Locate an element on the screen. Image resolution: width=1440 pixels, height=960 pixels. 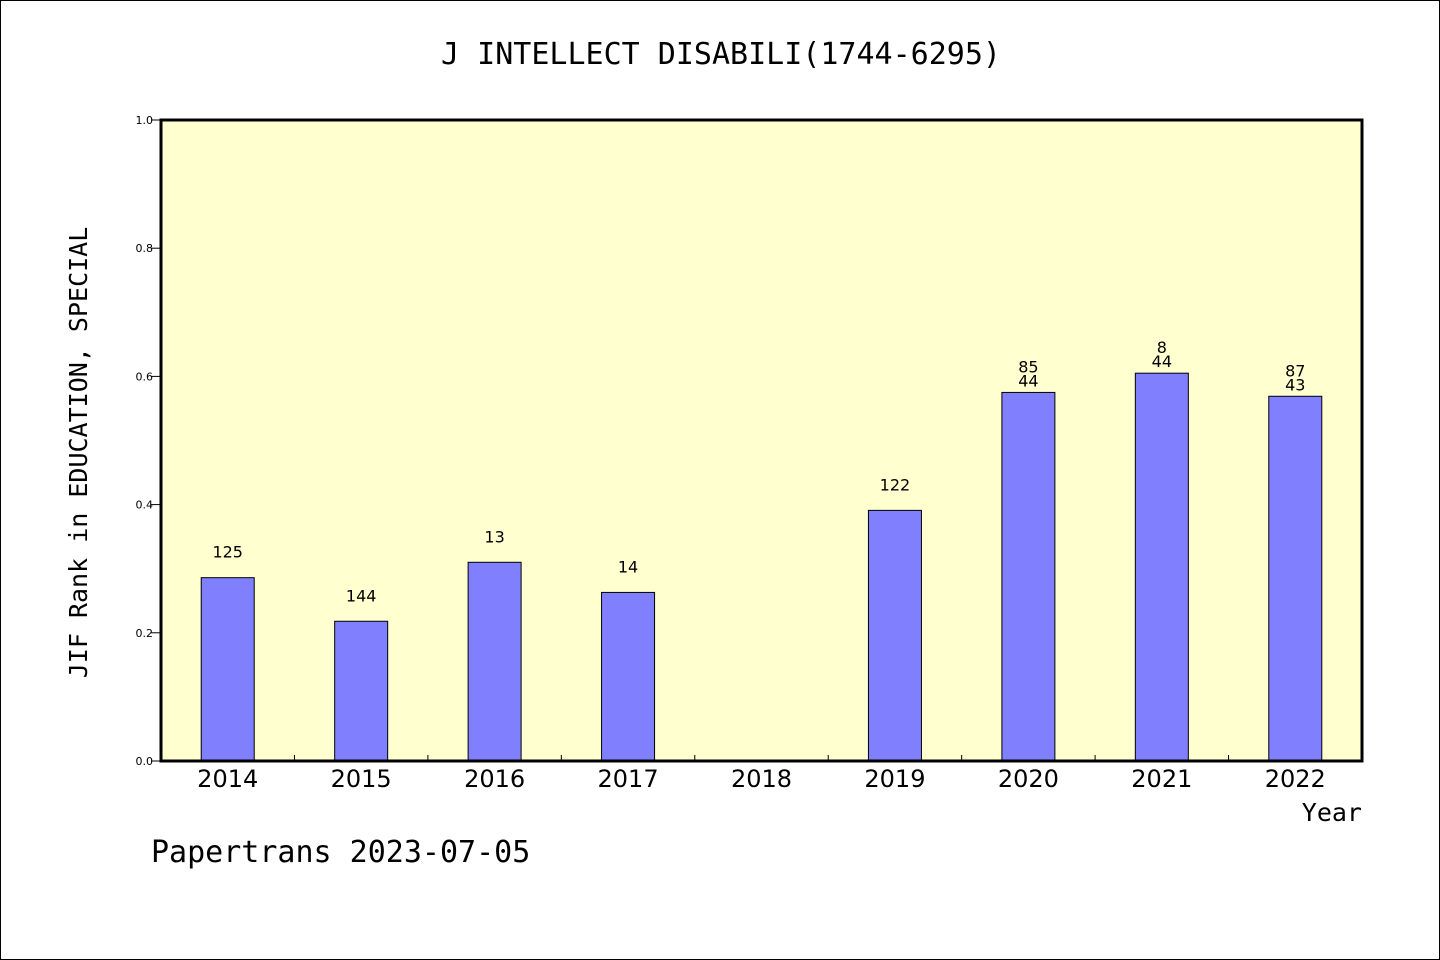
y-tick-label: 0.4 is located at coordinates (145, 505).